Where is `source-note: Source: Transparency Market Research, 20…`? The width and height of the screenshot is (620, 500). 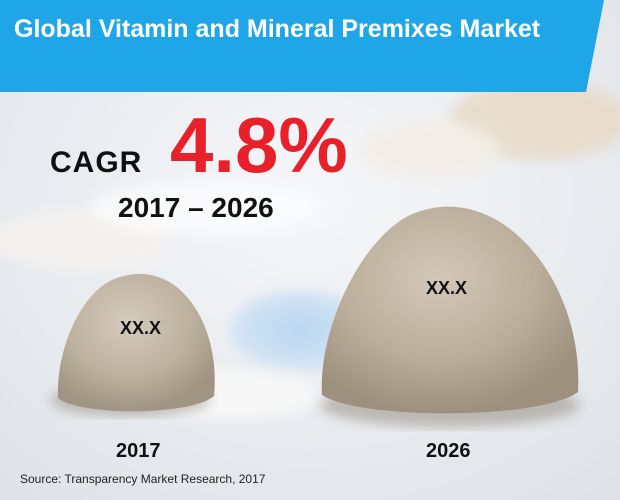 source-note: Source: Transparency Market Research, 20… is located at coordinates (143, 479).